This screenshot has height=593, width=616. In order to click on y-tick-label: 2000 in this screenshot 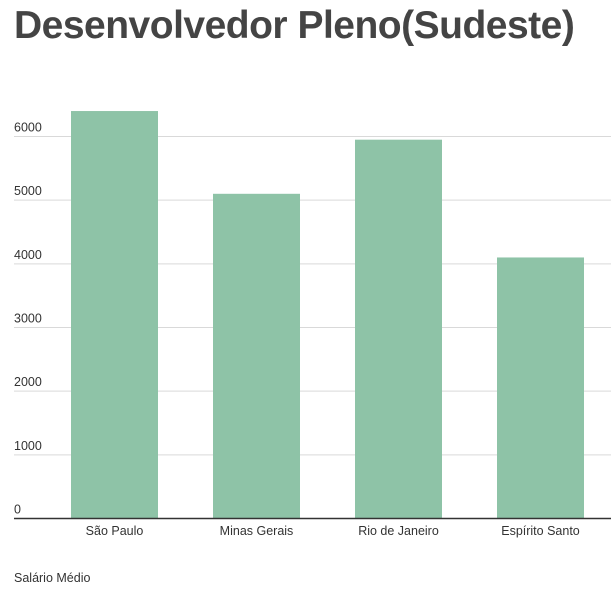, I will do `click(28, 382)`.